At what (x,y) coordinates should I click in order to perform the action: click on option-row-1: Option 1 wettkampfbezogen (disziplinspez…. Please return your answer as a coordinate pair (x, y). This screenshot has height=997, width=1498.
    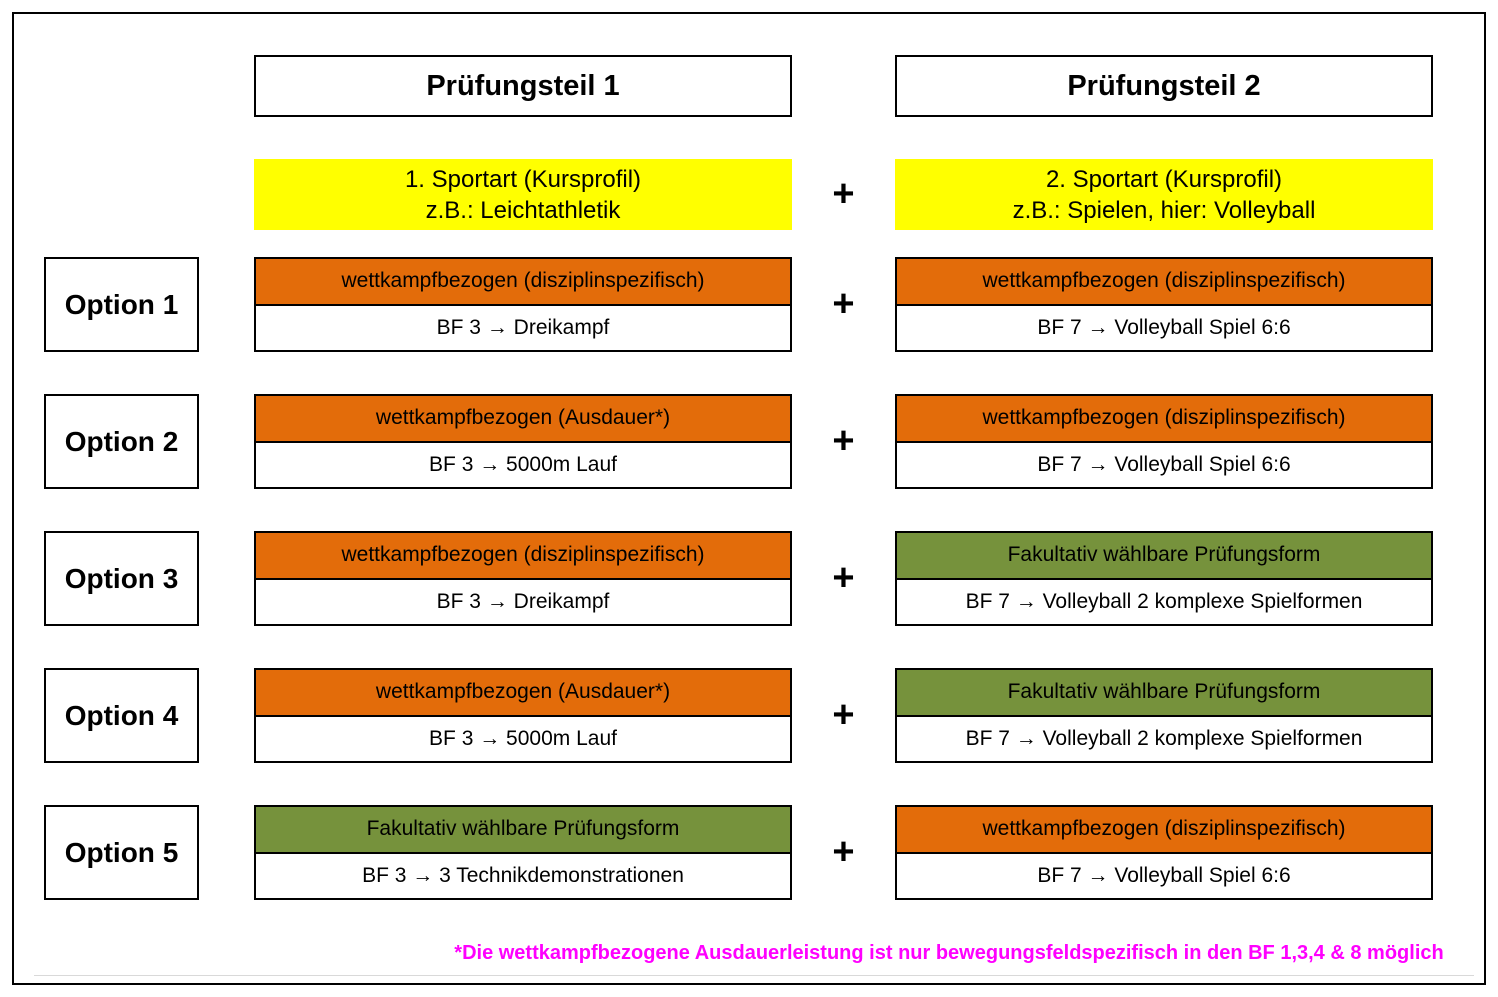
    Looking at the image, I should click on (764, 304).